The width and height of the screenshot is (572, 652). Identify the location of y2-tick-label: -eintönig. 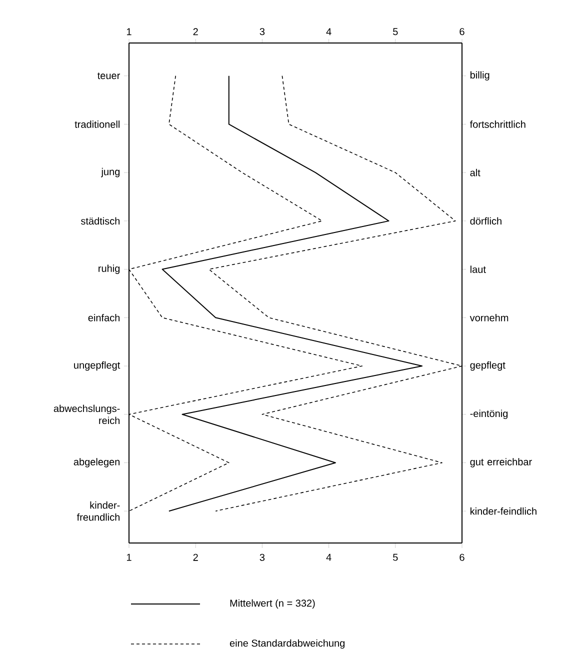
(489, 415).